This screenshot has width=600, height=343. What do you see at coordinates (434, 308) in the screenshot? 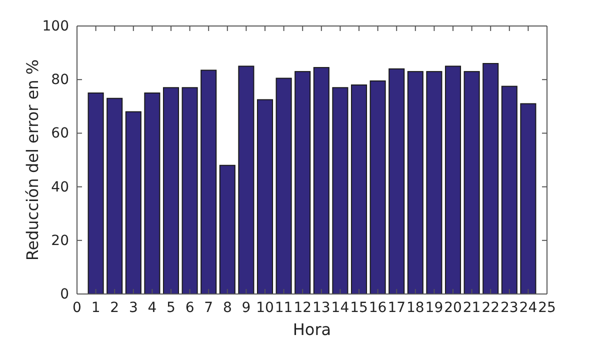
I see `x-tick-label: 19` at bounding box center [434, 308].